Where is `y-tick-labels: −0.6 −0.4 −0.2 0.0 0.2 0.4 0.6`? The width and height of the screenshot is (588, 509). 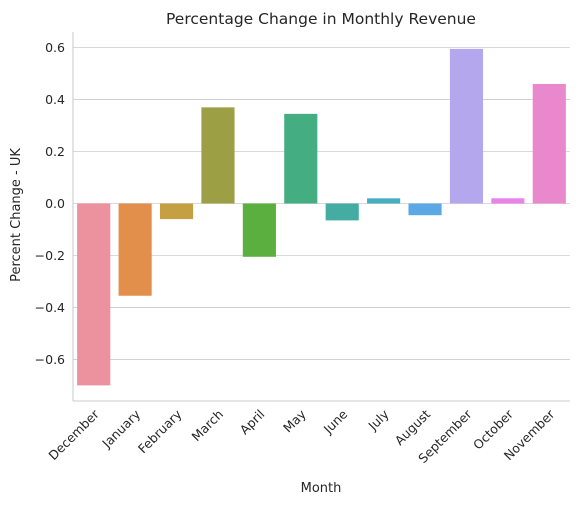
y-tick-labels: −0.6 −0.4 −0.2 0.0 0.2 0.4 0.6 is located at coordinates (50, 203).